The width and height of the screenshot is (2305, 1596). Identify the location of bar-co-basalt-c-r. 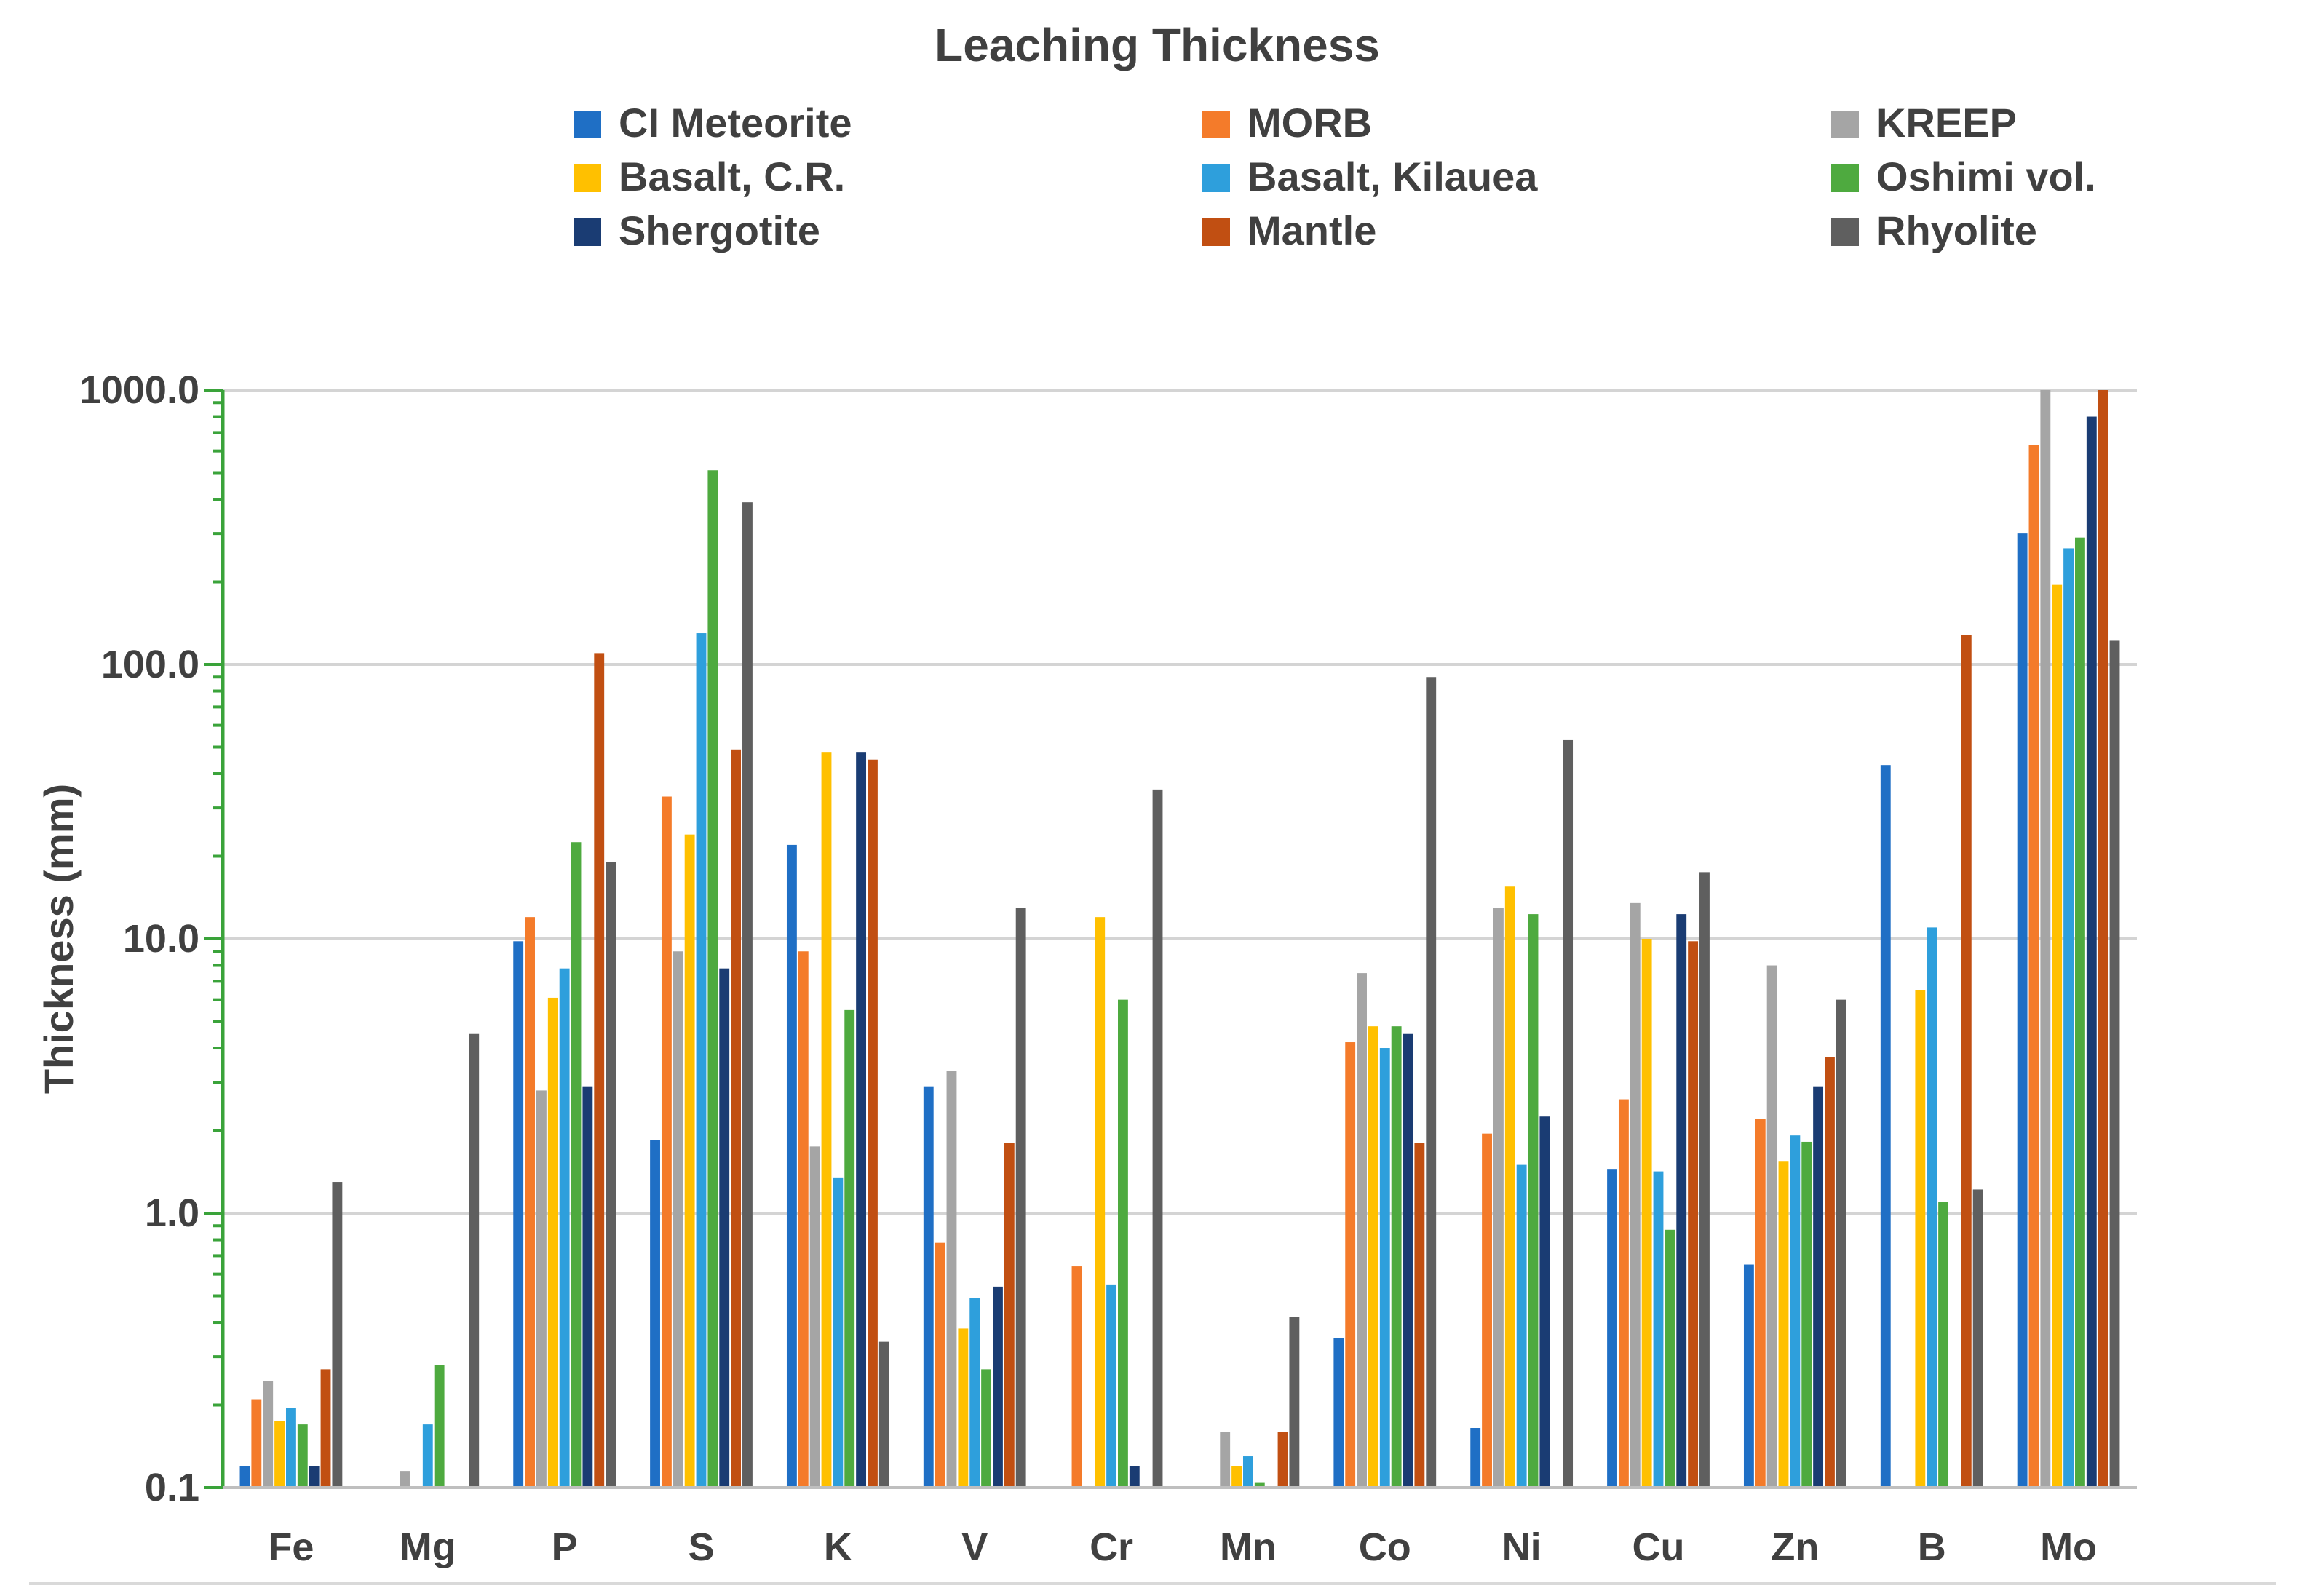
(1373, 1257).